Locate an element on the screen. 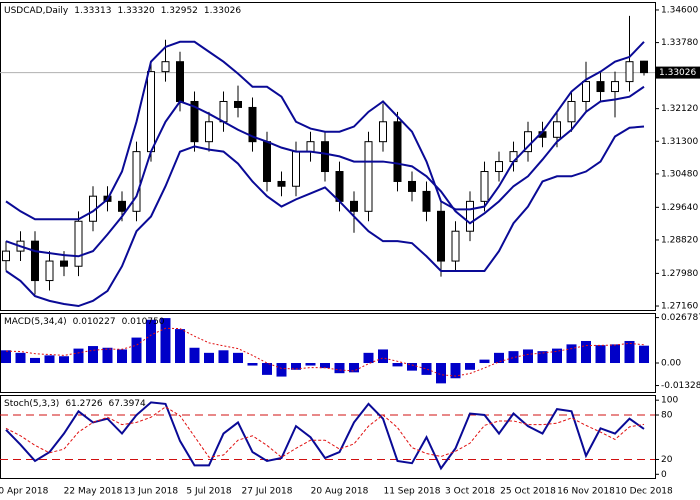  y-tick-label: 0.00 is located at coordinates (671, 364).